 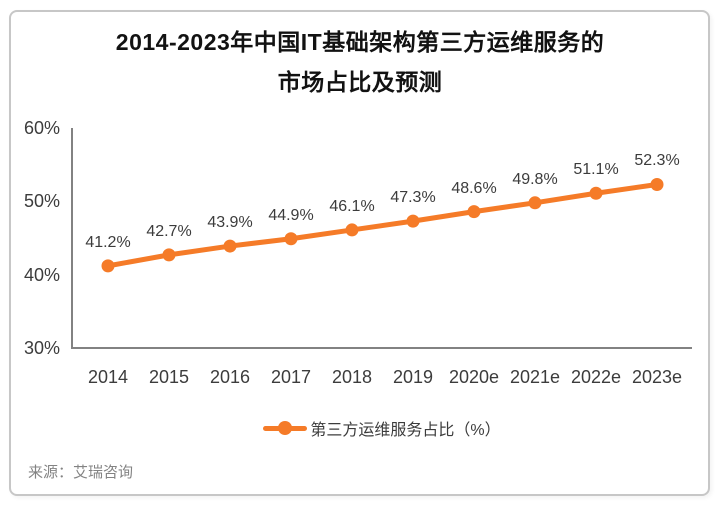 I want to click on legend-line-icon, so click(x=285, y=428).